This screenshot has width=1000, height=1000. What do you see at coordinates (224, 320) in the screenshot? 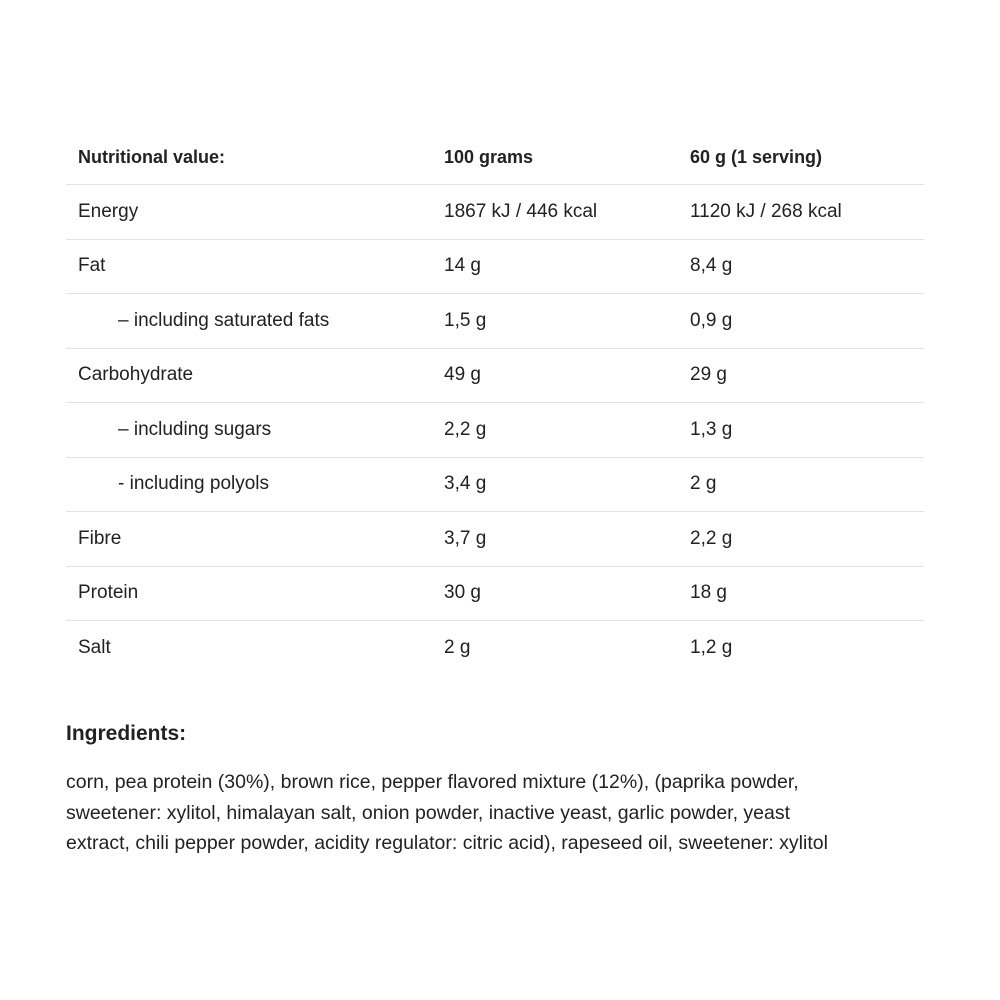
I see `table-cell: – including saturated fats` at bounding box center [224, 320].